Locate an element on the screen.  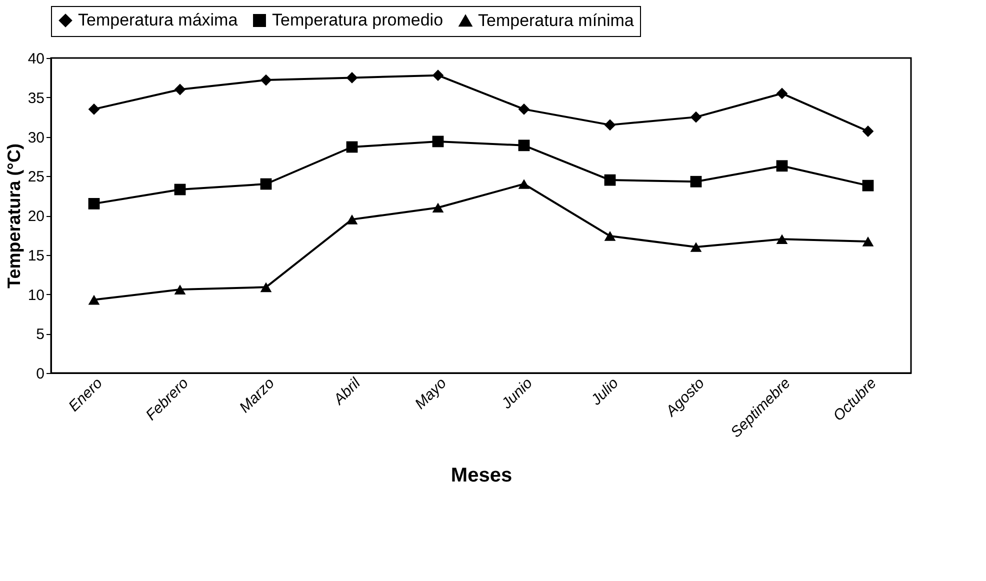
y-axis-title: Temperatura (°C) is located at coordinates (14, 216).